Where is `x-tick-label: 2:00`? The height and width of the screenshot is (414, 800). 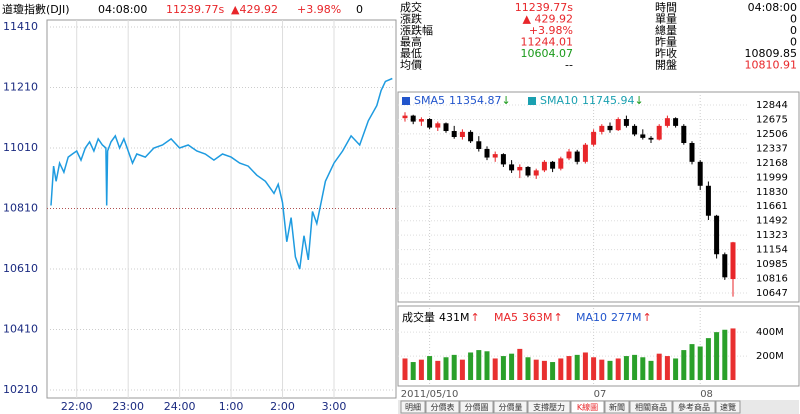 x-tick-label: 2:00 is located at coordinates (282, 406).